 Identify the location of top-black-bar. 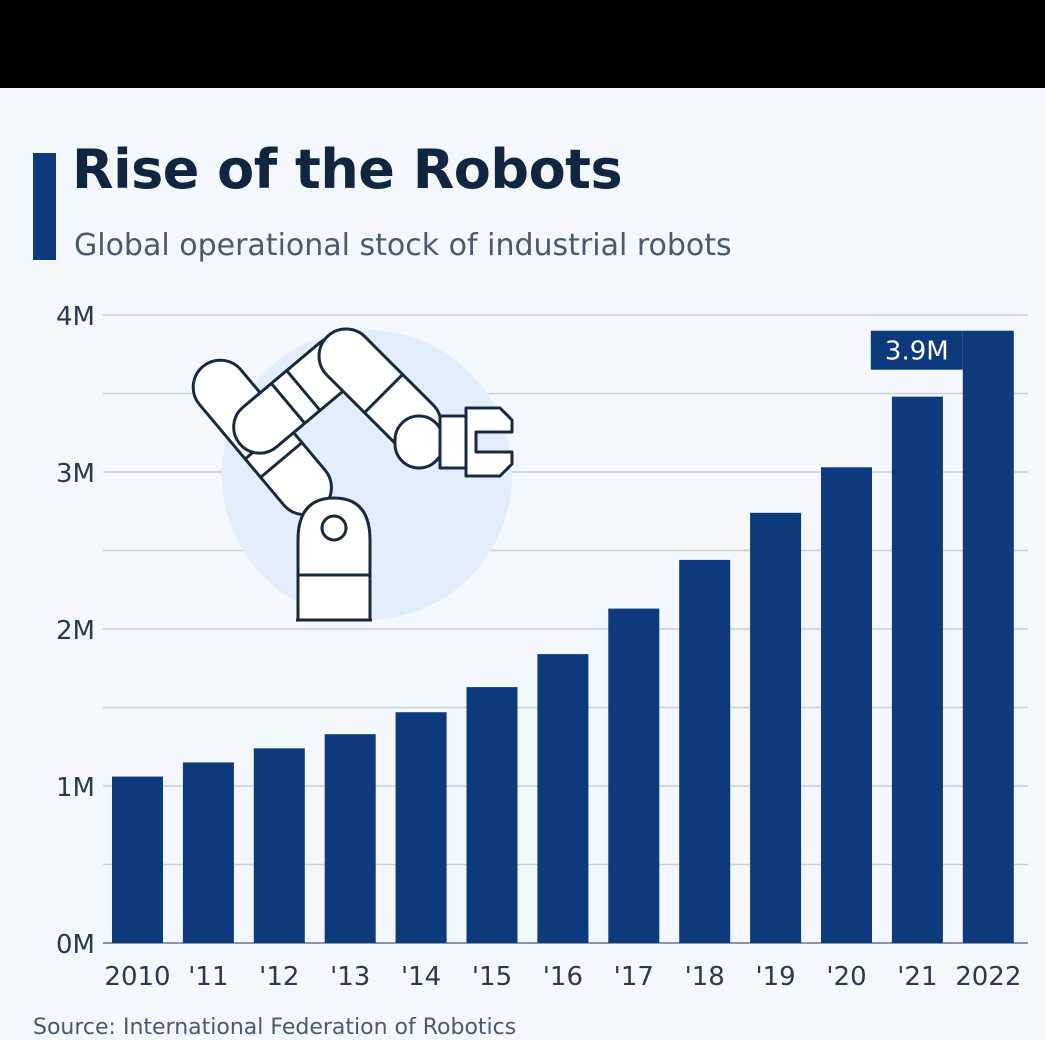
(522, 44).